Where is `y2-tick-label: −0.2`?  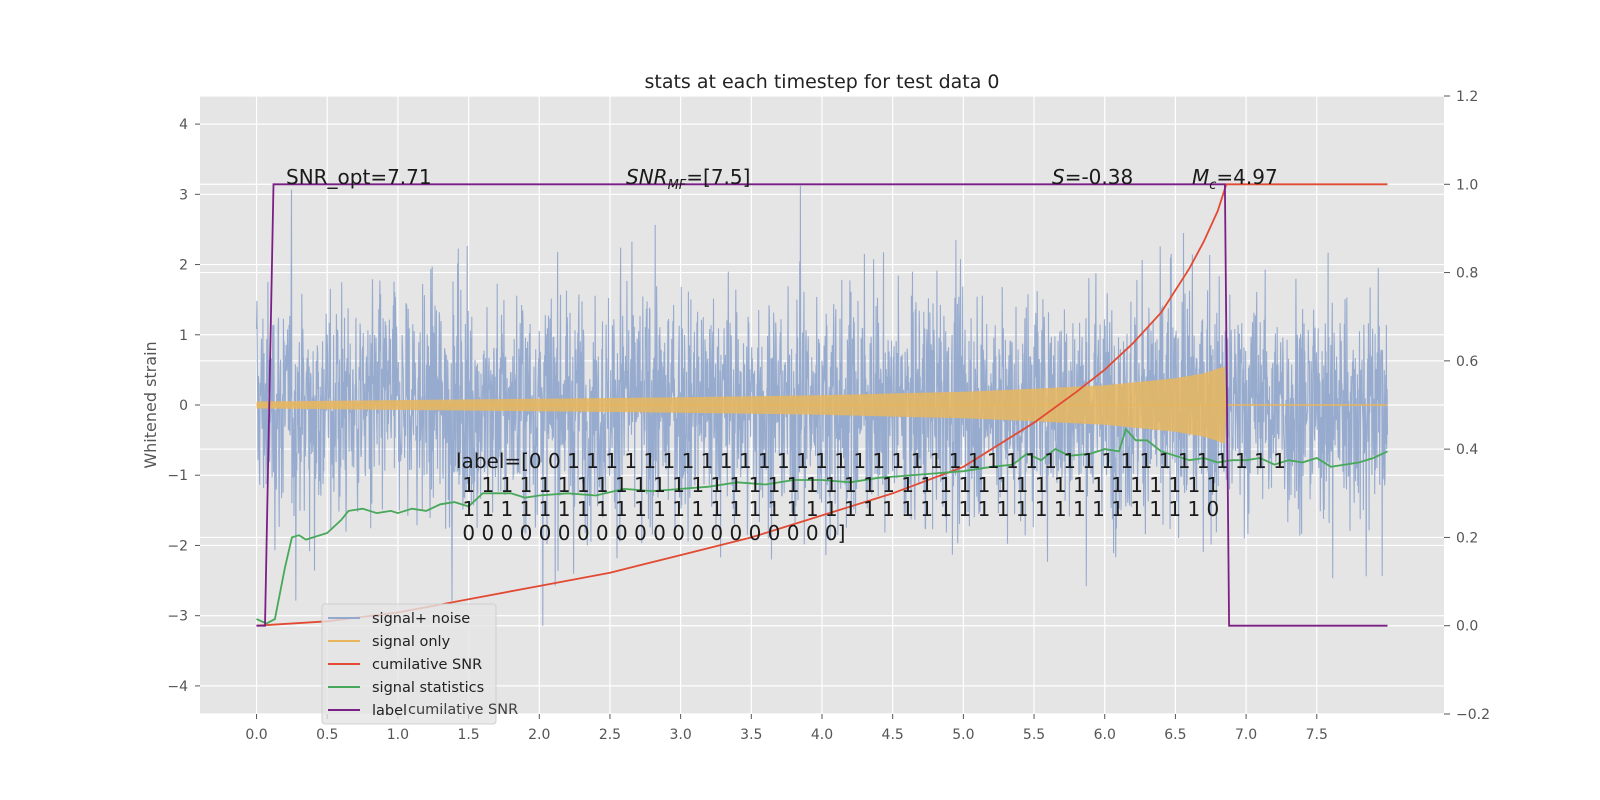 y2-tick-label: −0.2 is located at coordinates (1473, 715).